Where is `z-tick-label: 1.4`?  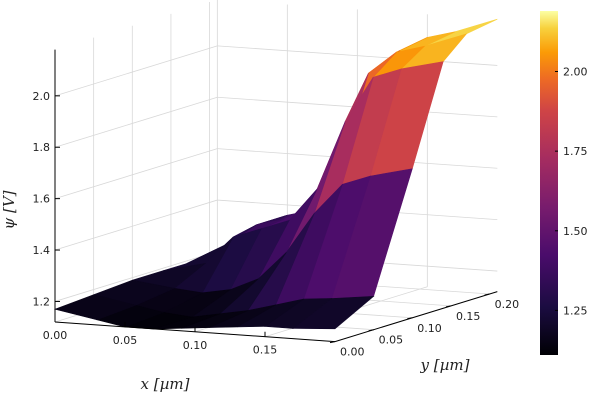 z-tick-label: 1.4 is located at coordinates (42, 250).